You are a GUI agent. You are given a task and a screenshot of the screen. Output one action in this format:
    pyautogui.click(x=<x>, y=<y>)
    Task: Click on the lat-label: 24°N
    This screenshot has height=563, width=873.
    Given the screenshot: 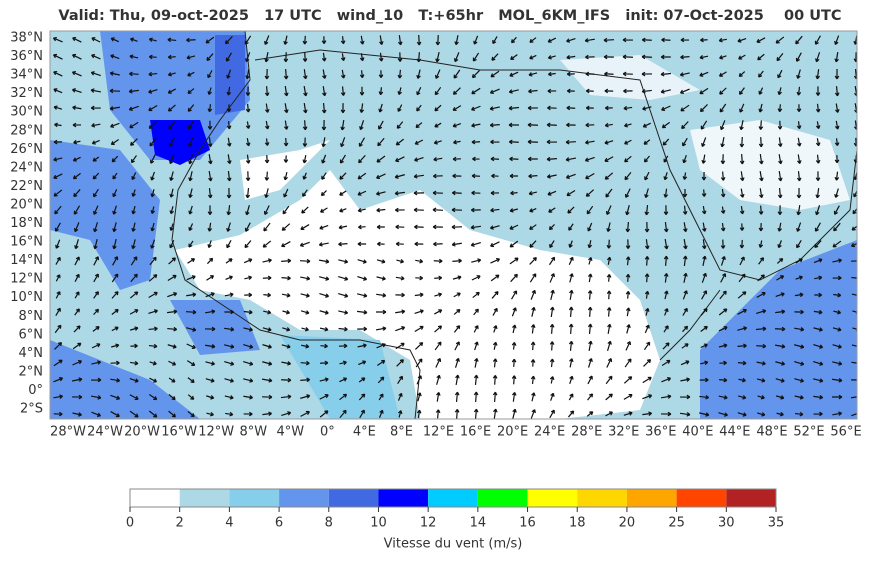 What is the action you would take?
    pyautogui.click(x=26, y=167)
    